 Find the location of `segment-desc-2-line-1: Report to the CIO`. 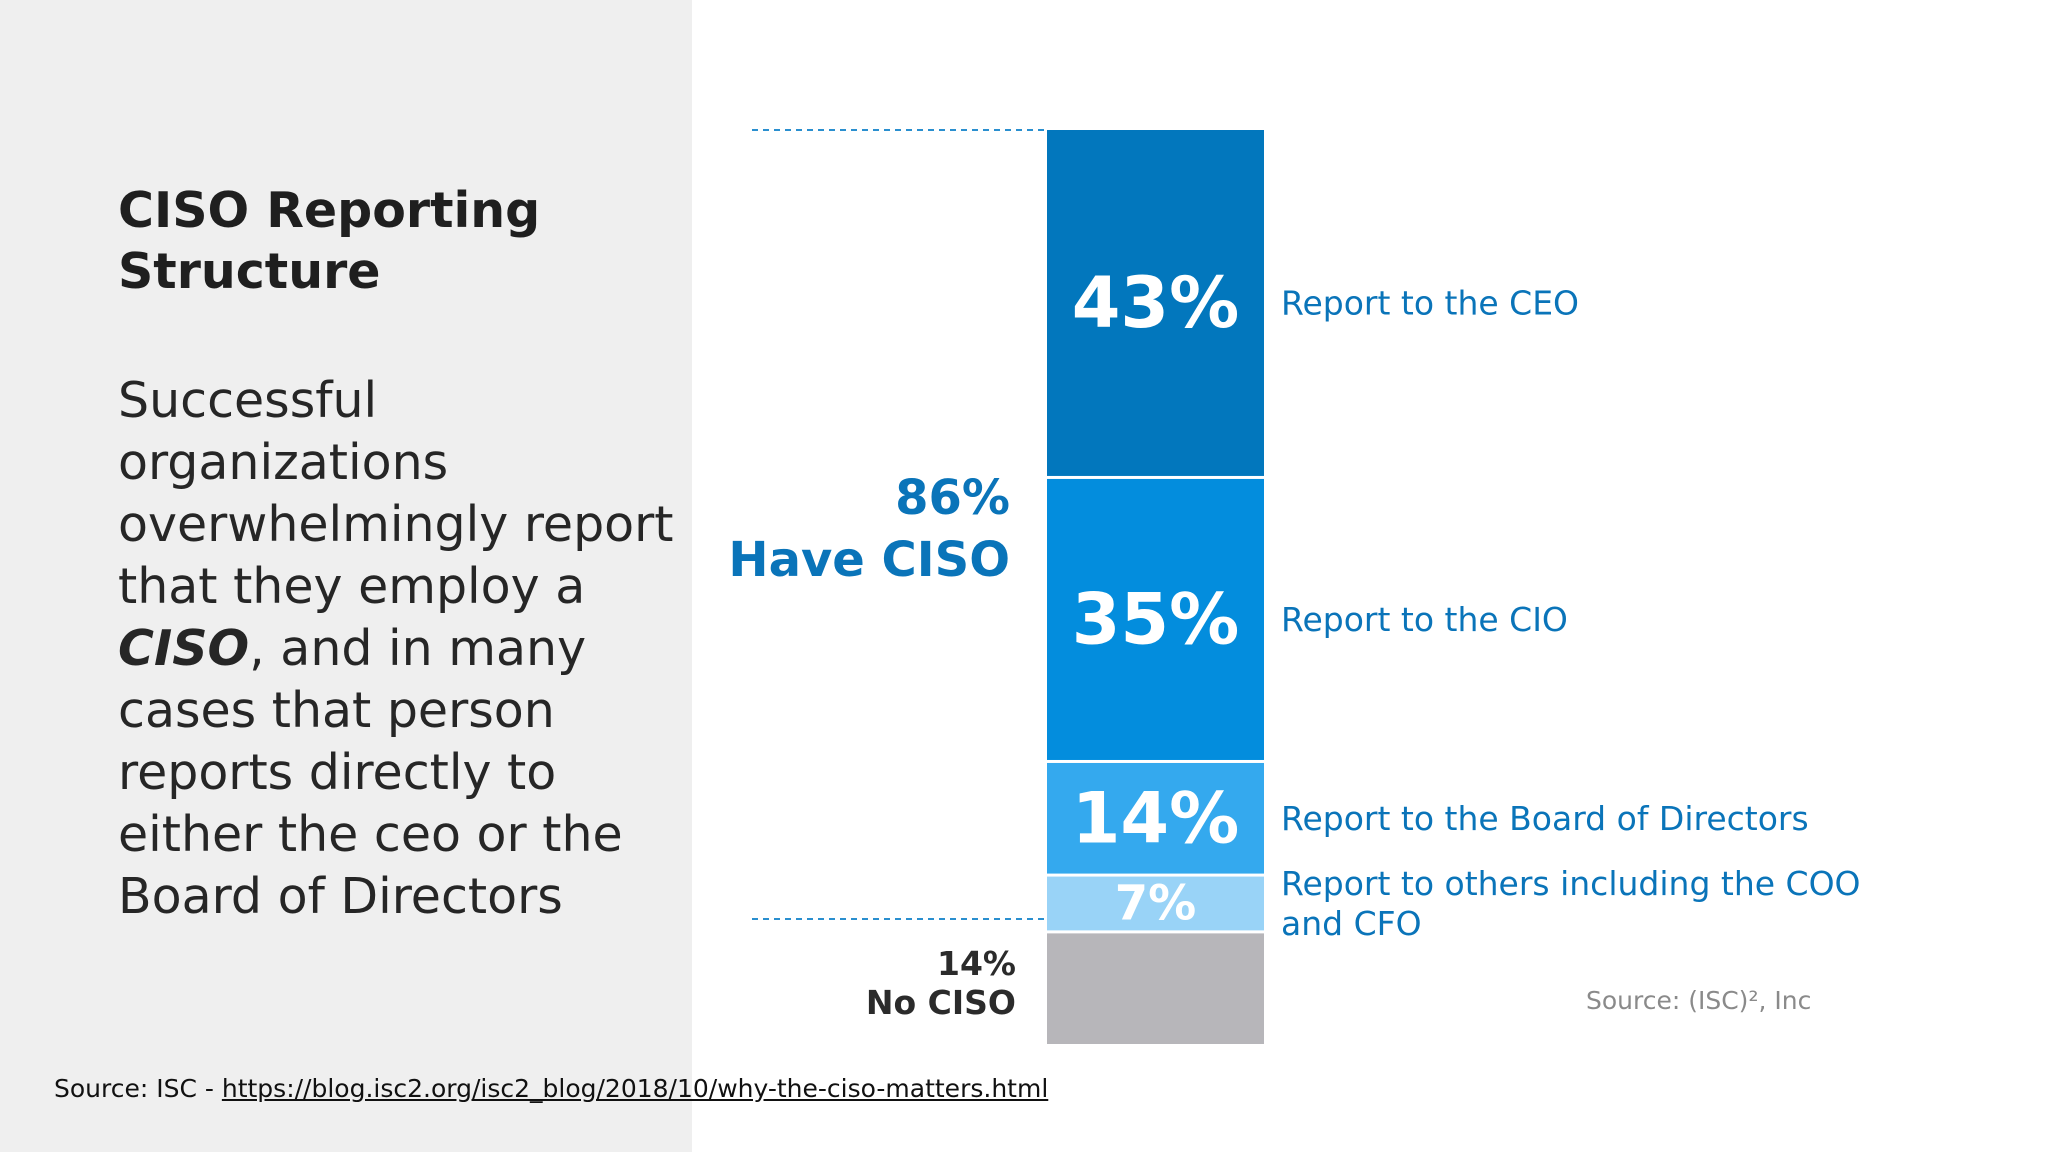

segment-desc-2-line-1: Report to the CIO is located at coordinates (1424, 619).